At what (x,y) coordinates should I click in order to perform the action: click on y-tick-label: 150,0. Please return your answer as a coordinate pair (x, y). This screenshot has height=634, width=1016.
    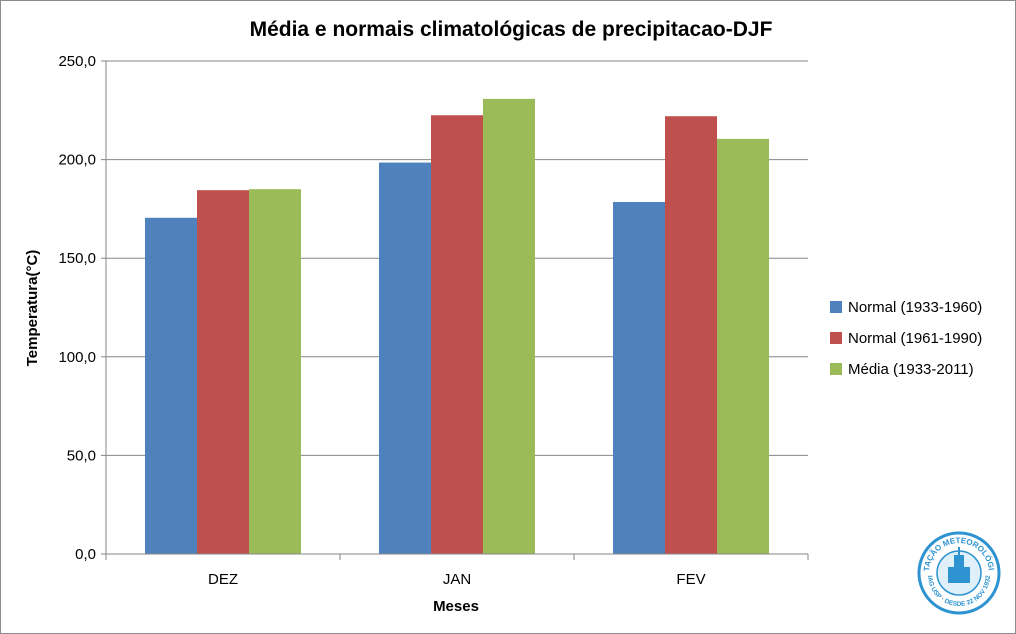
    Looking at the image, I should click on (77, 258).